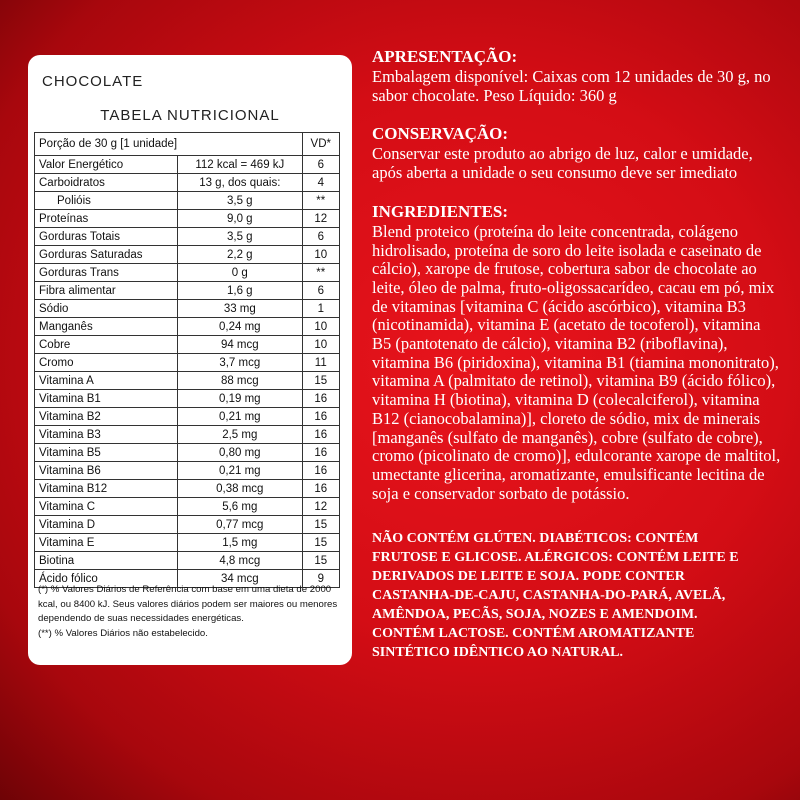 This screenshot has height=800, width=800. I want to click on daily-value: 4, so click(321, 182).